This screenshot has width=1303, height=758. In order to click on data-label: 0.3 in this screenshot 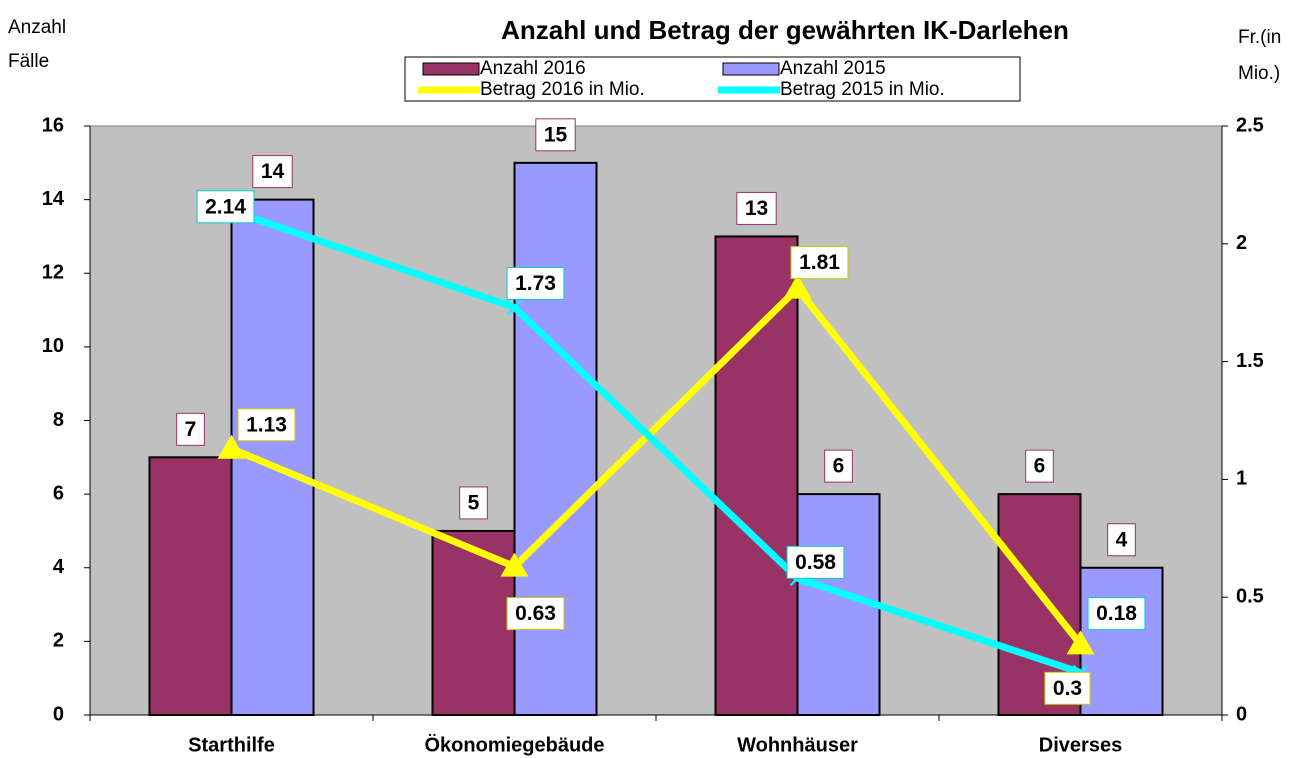, I will do `click(1067, 688)`.